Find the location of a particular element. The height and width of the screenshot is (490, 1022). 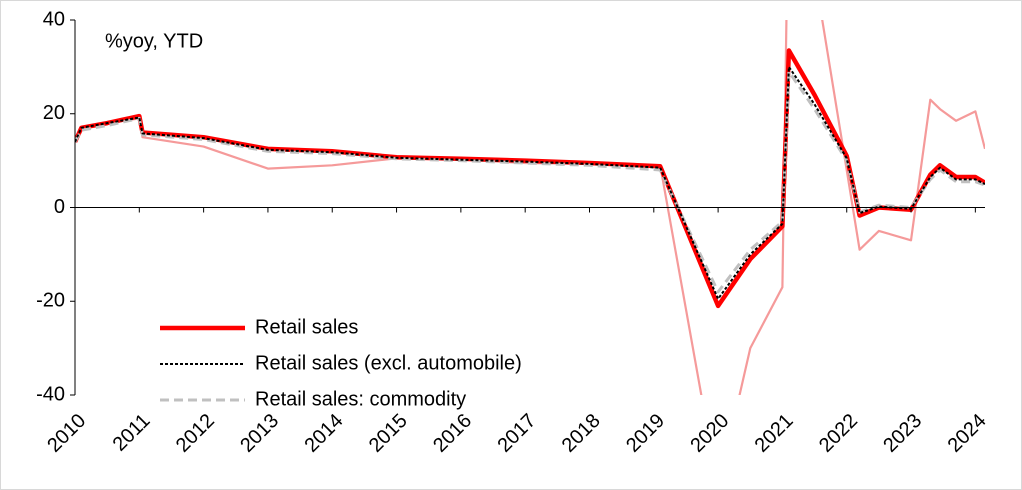

y-tick-label: 0 is located at coordinates (59, 207).